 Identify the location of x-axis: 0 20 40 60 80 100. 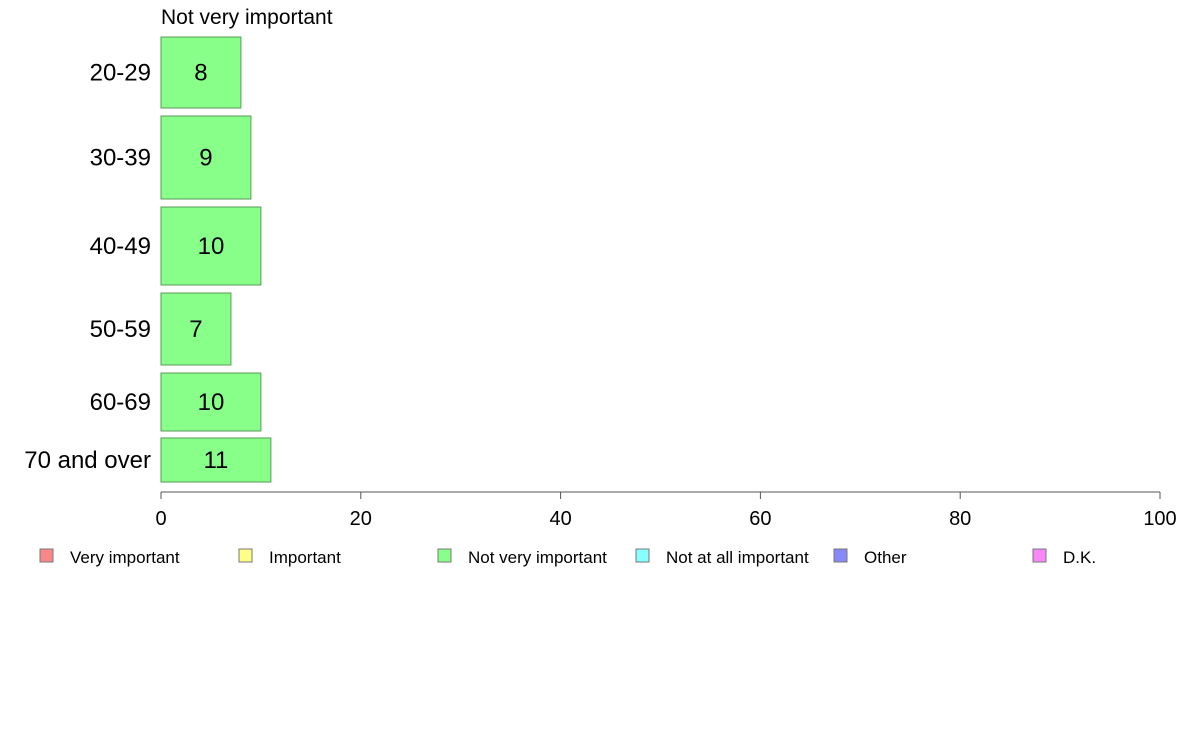
(666, 510).